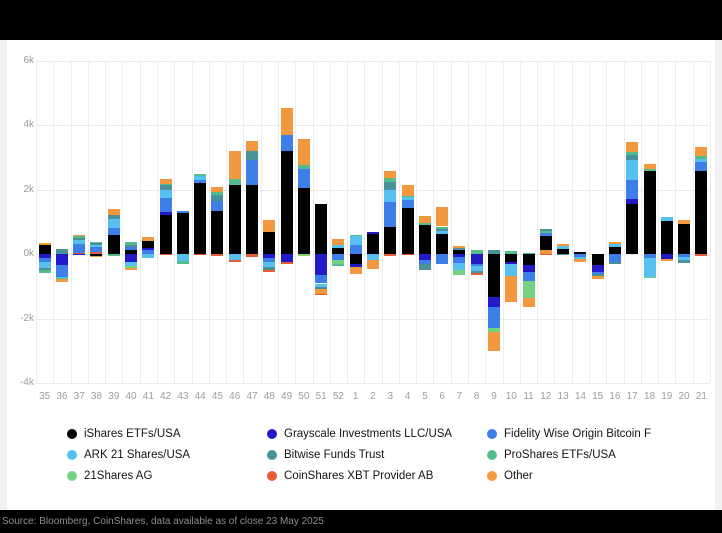 This screenshot has height=533, width=722. What do you see at coordinates (377, 475) in the screenshot?
I see `legend-item-coinshares: CoinShares XBT Provider AB` at bounding box center [377, 475].